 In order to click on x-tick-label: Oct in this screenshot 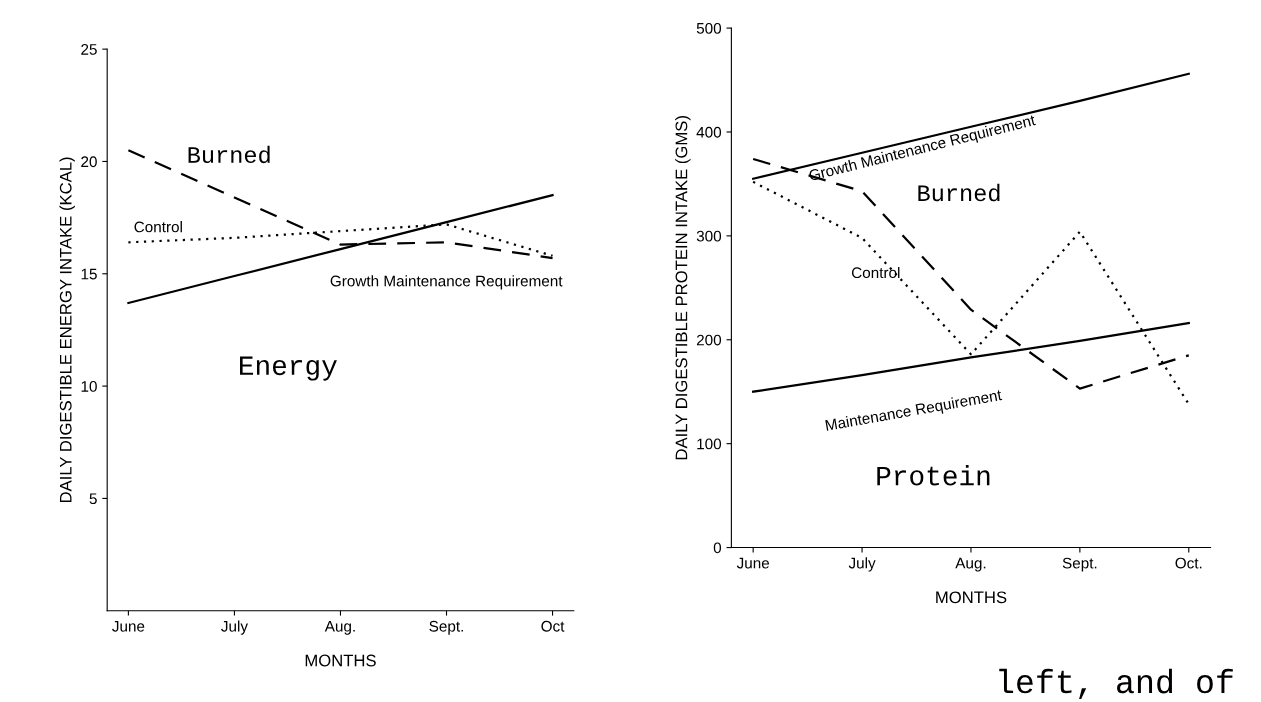, I will do `click(553, 626)`.